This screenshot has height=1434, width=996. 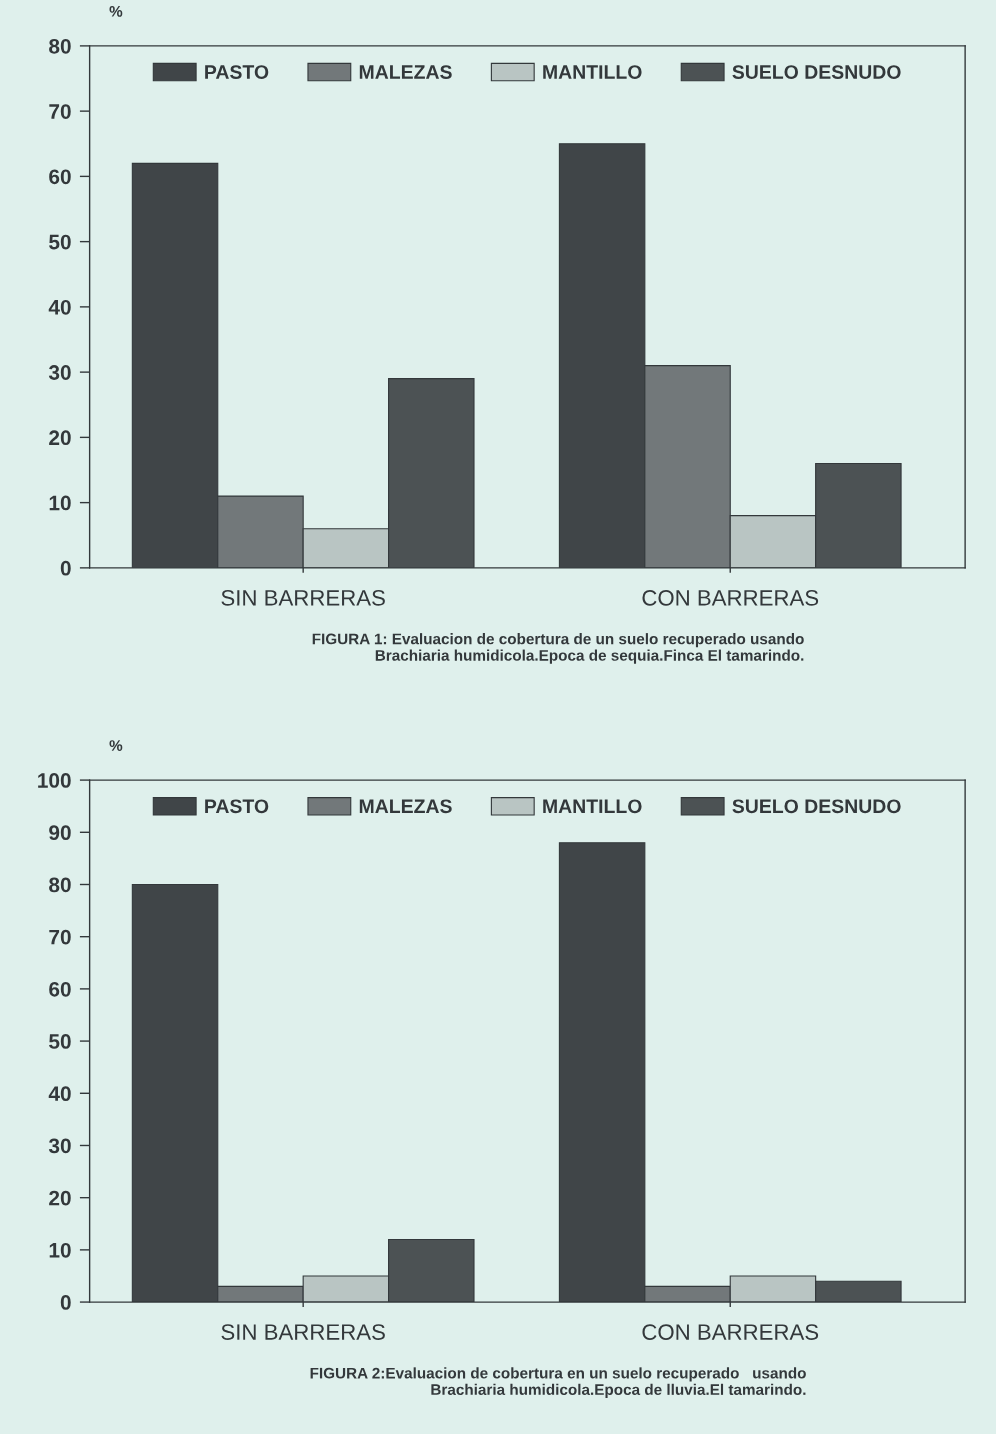 I want to click on text: FIGURA 2:Evaluacion de cobertura en un suelo recuperado usando Brachiaria humidicola.Epoca de lluvia.El tamarindo., so click(x=558, y=1383).